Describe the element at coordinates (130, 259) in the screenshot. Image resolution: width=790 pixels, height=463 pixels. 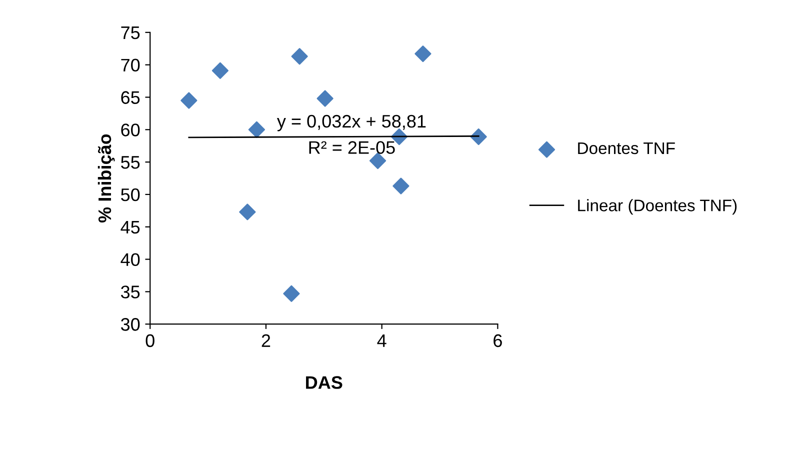
I see `y-tick-label: 40` at that location.